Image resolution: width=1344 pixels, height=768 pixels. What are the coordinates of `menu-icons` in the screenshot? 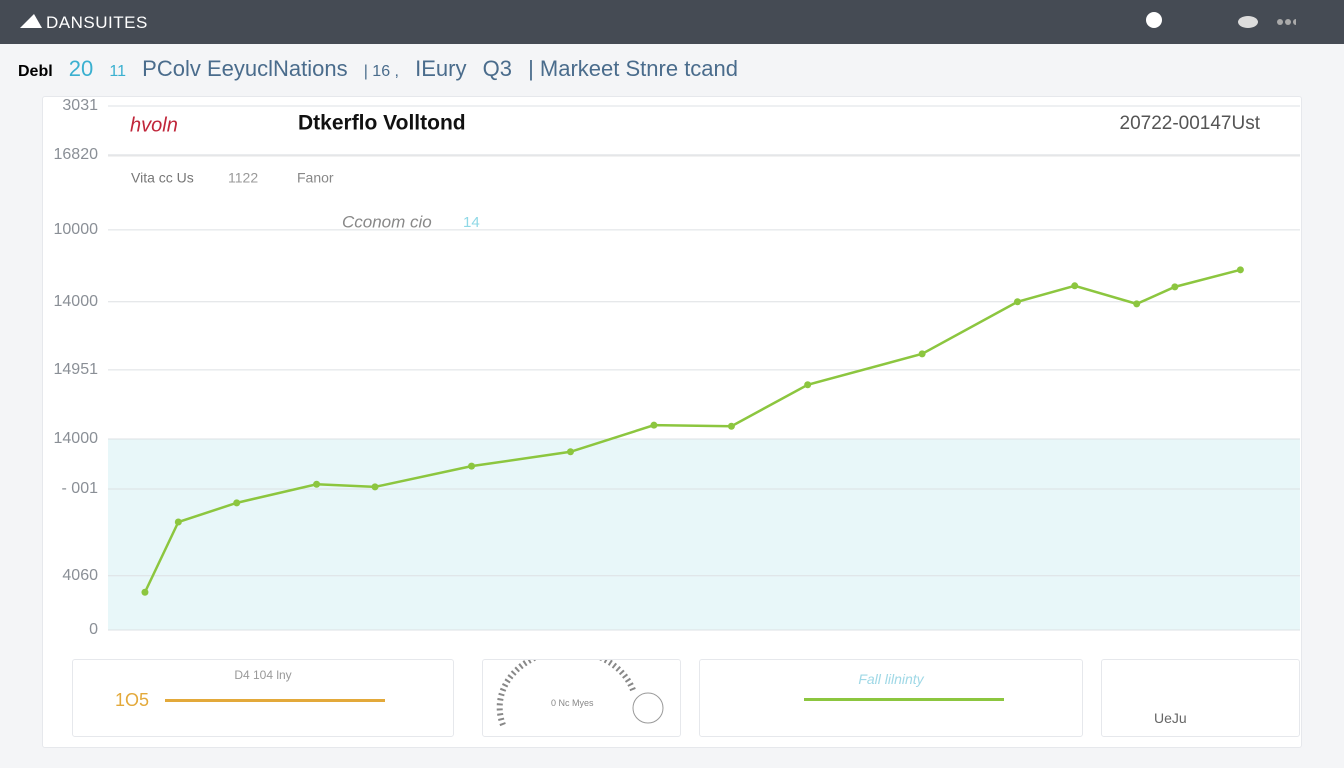 It's located at (1266, 22).